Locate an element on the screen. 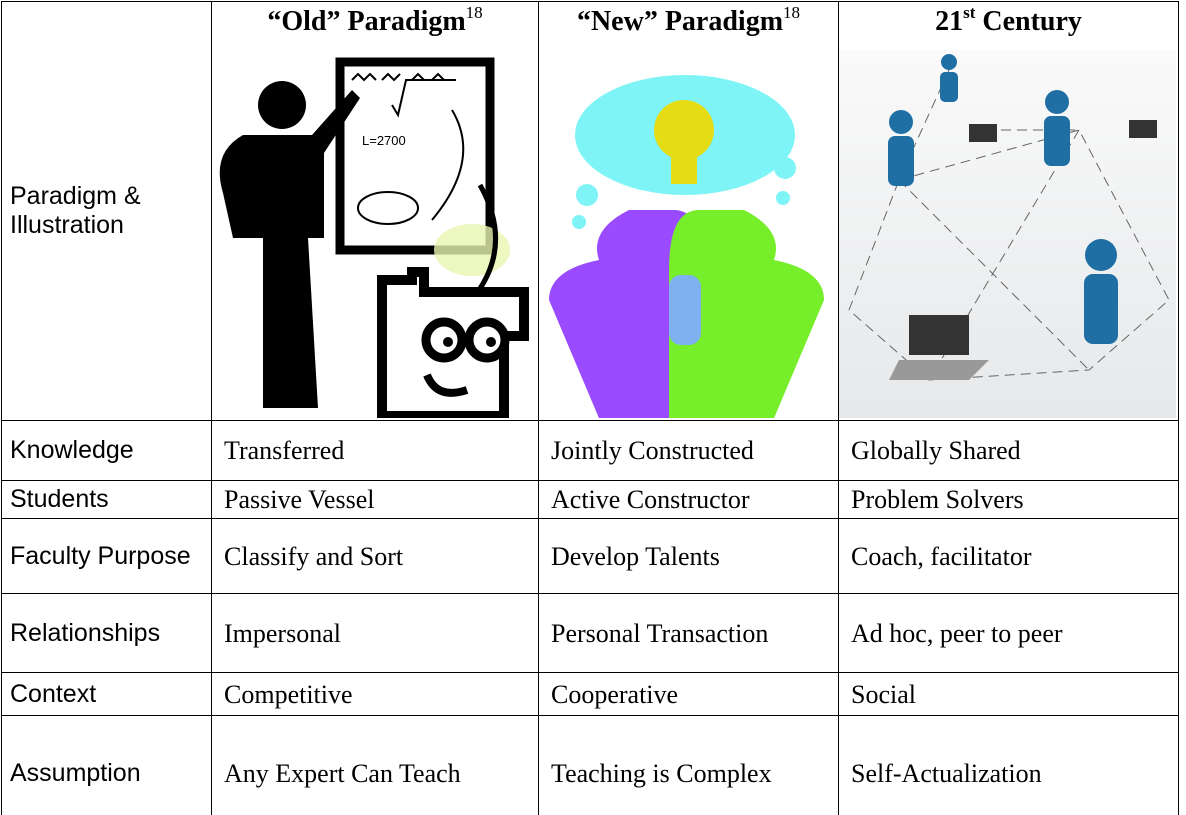 Image resolution: width=1186 pixels, height=815 pixels. cell-text: Any Expert Can Teach is located at coordinates (342, 773).